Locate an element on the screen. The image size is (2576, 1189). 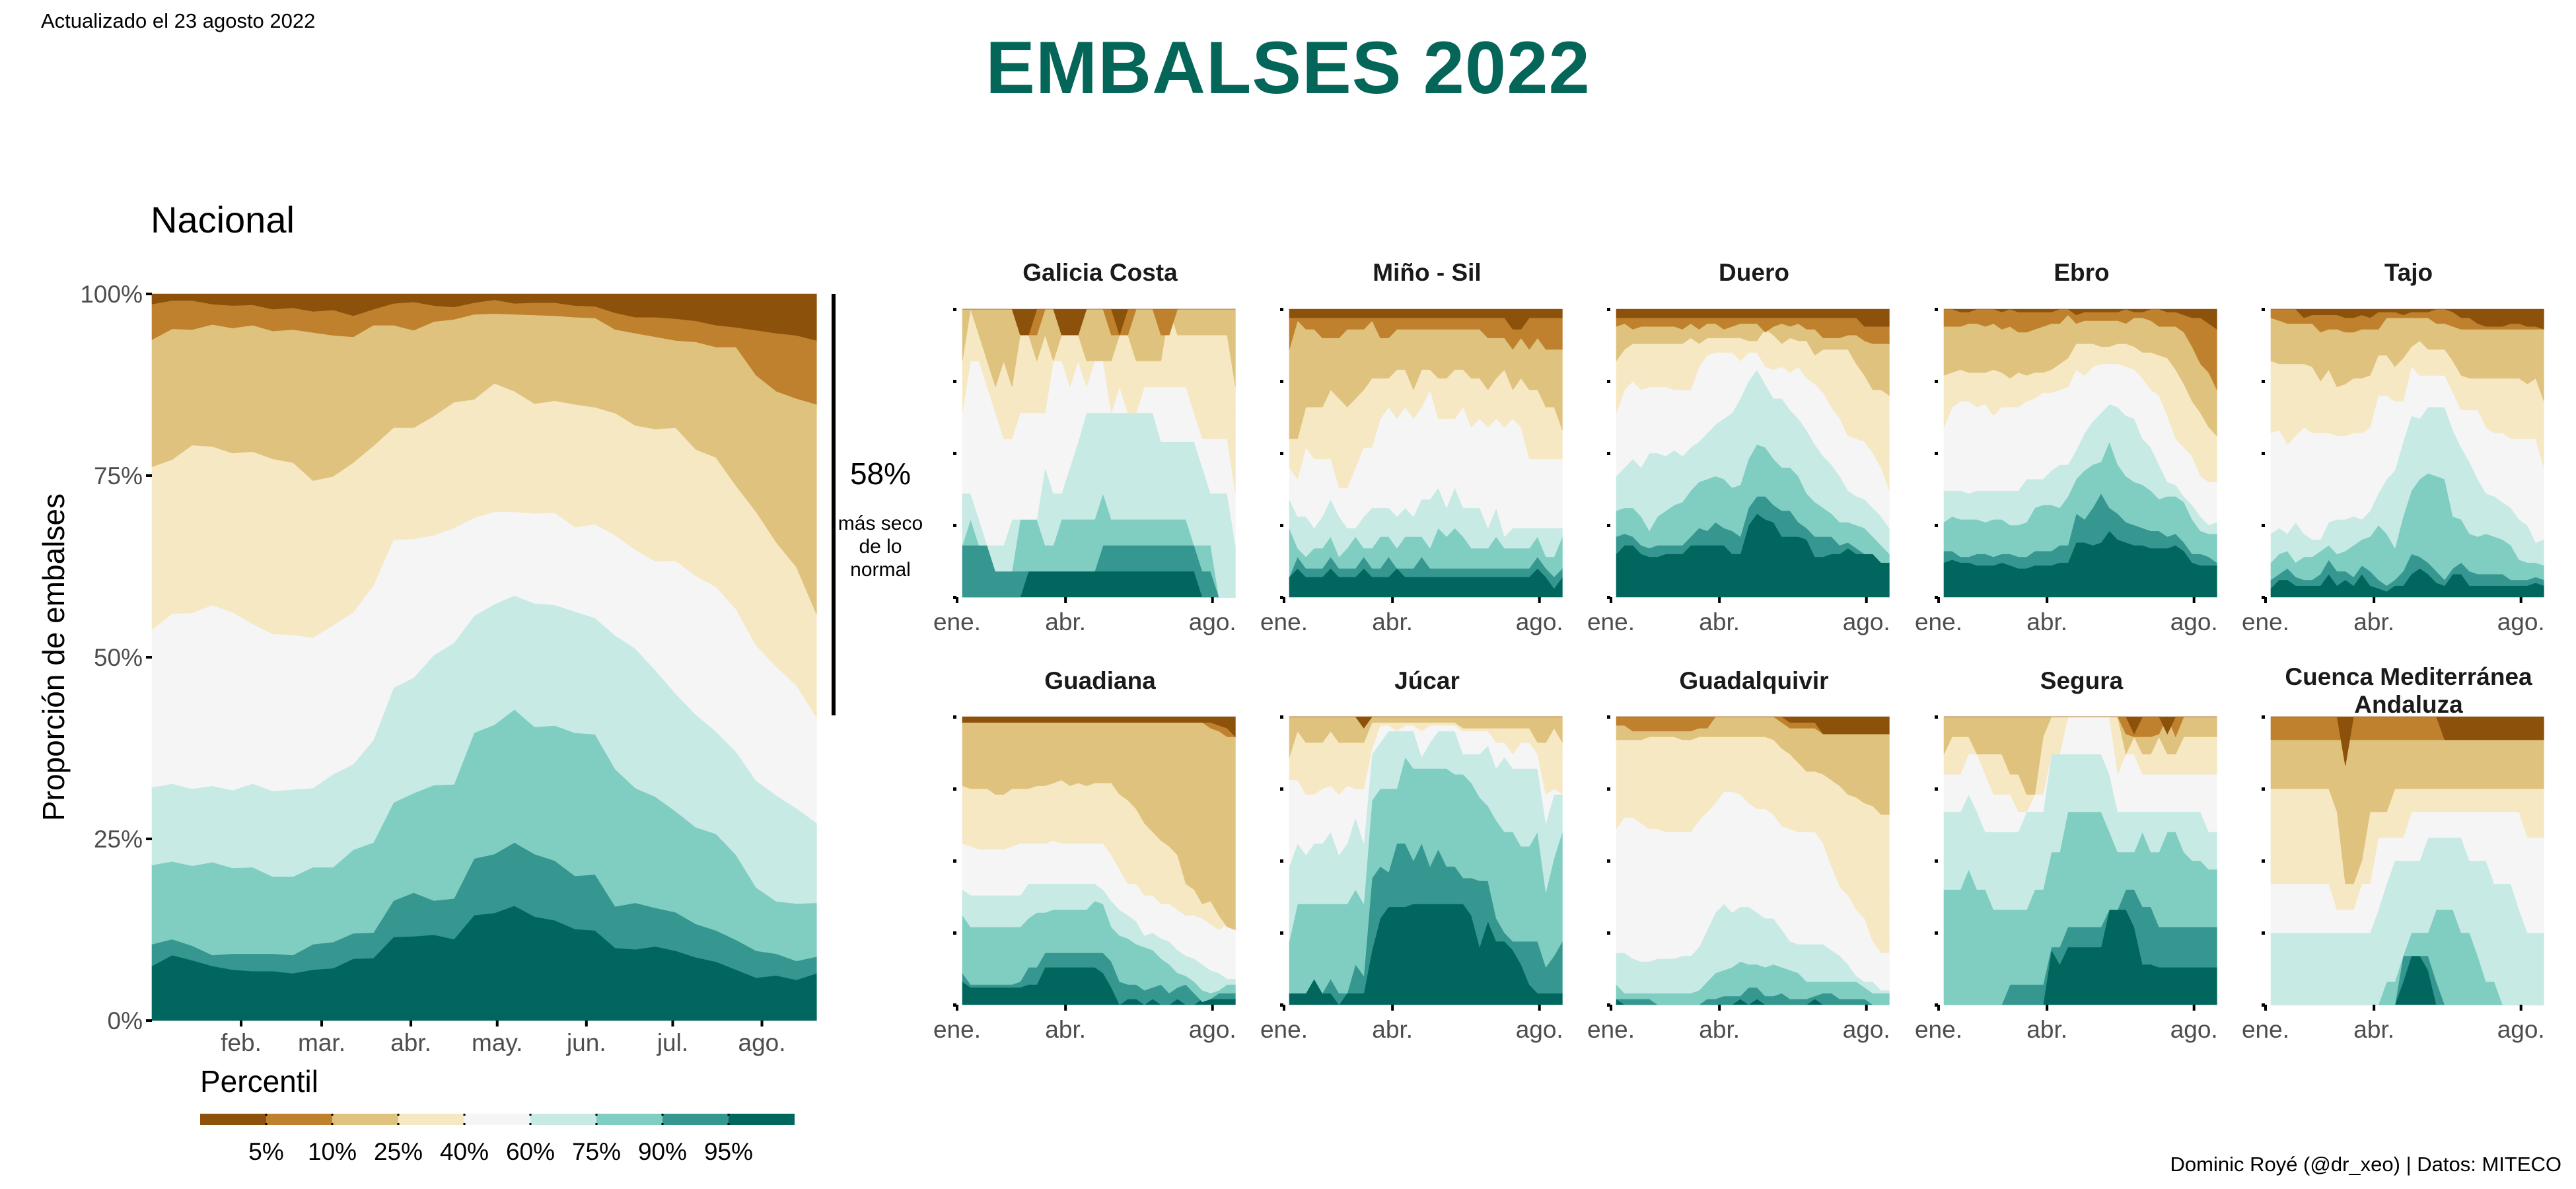
x-tick-label: may. is located at coordinates (497, 1042).